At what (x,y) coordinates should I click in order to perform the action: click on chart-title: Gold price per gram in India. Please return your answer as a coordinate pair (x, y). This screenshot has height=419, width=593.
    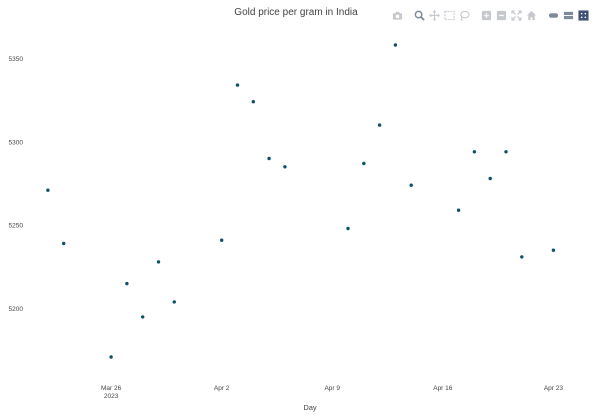
    Looking at the image, I should click on (296, 12).